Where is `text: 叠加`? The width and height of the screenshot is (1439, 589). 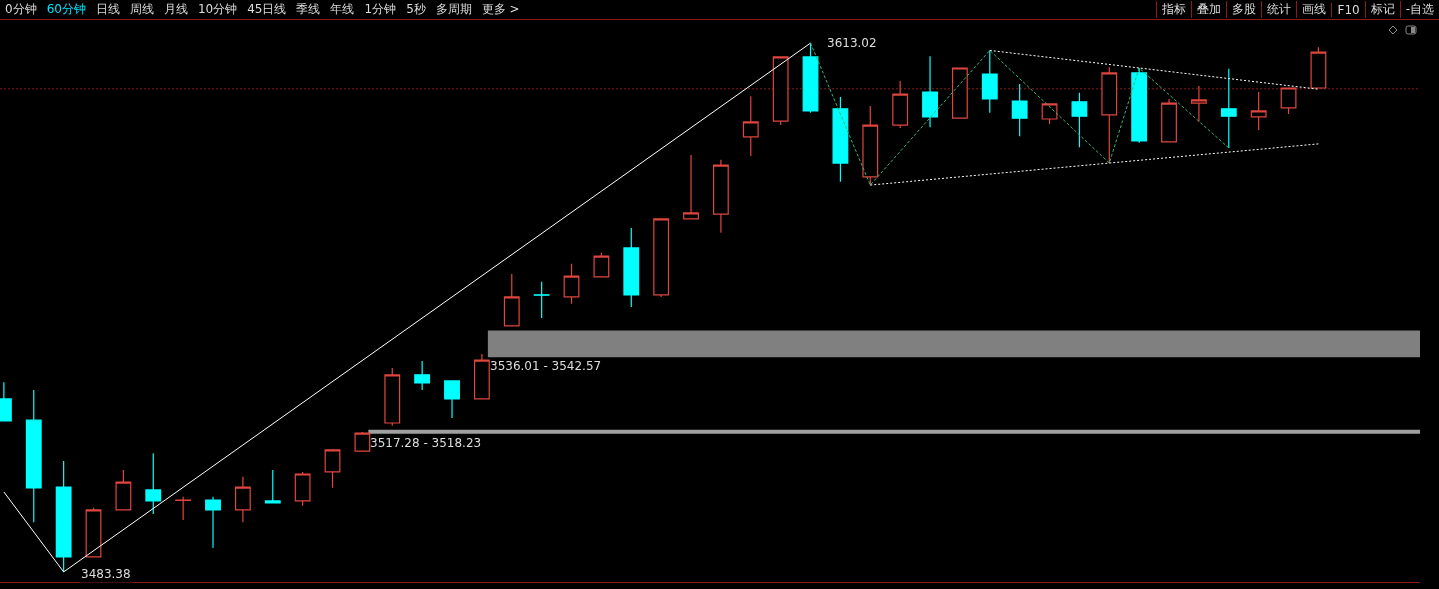
text: 叠加 is located at coordinates (1209, 9).